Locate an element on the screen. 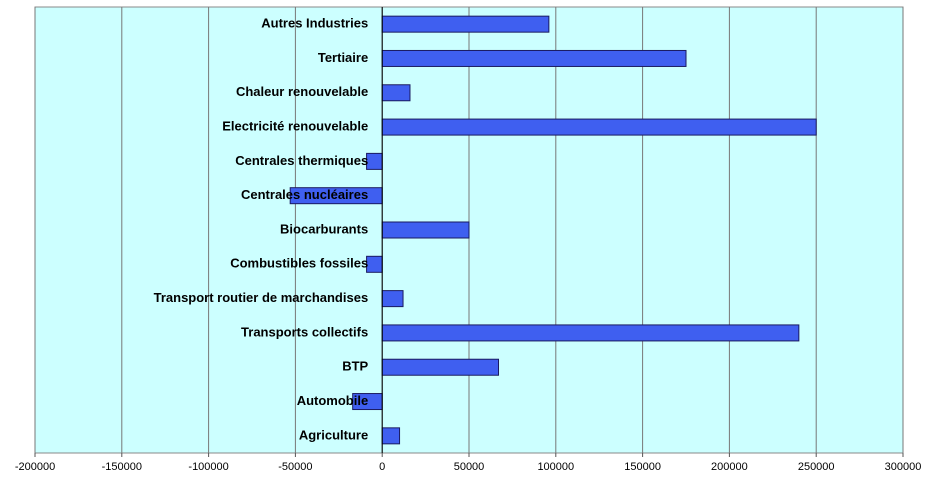 The image size is (925, 486). y-tick-label: Automobile is located at coordinates (333, 400).